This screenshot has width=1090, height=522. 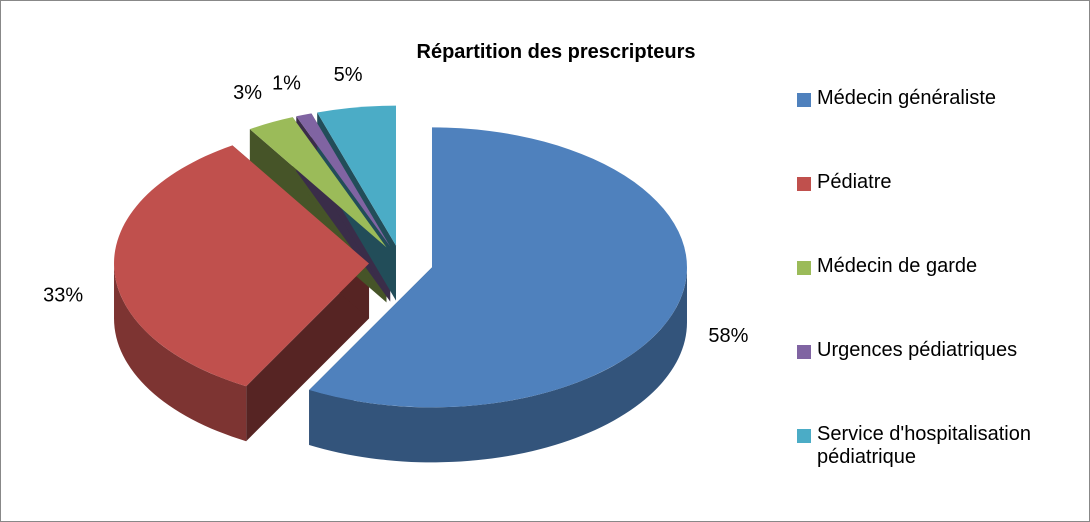 What do you see at coordinates (897, 266) in the screenshot?
I see `legend-label: Médecin de garde` at bounding box center [897, 266].